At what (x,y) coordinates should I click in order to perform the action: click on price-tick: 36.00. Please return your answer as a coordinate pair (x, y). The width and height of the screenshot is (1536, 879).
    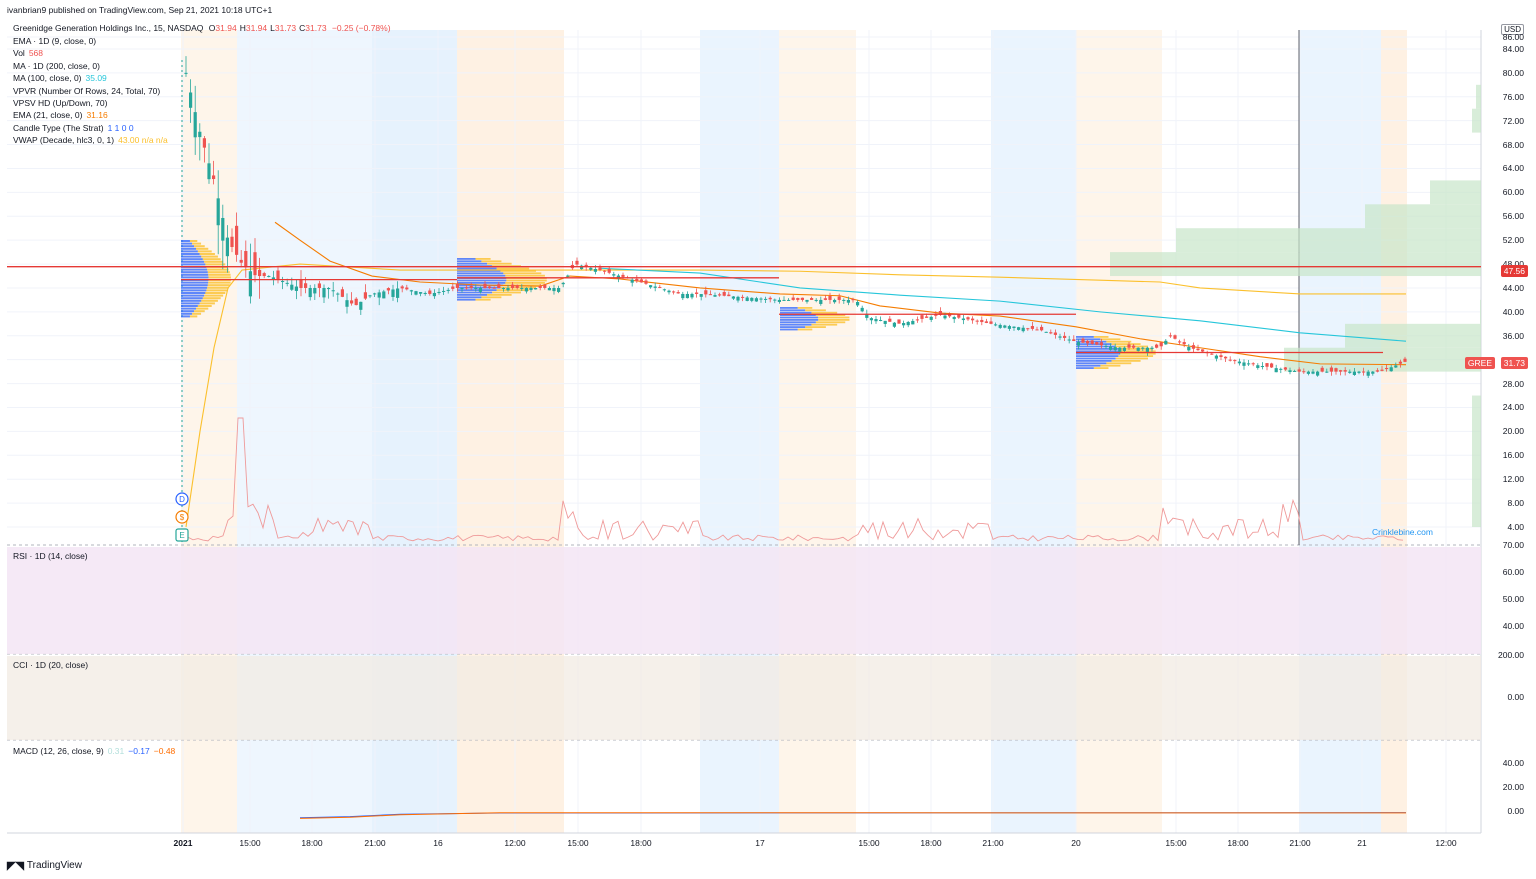
    Looking at the image, I should click on (1513, 335).